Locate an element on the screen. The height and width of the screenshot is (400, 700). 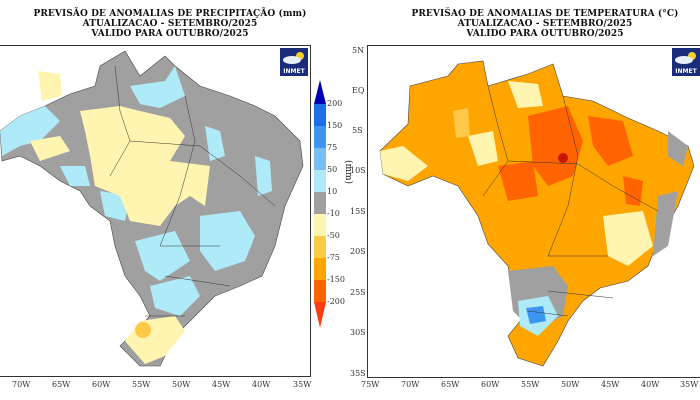
colorbar-arrow-bottom is located at coordinates (320, 315).